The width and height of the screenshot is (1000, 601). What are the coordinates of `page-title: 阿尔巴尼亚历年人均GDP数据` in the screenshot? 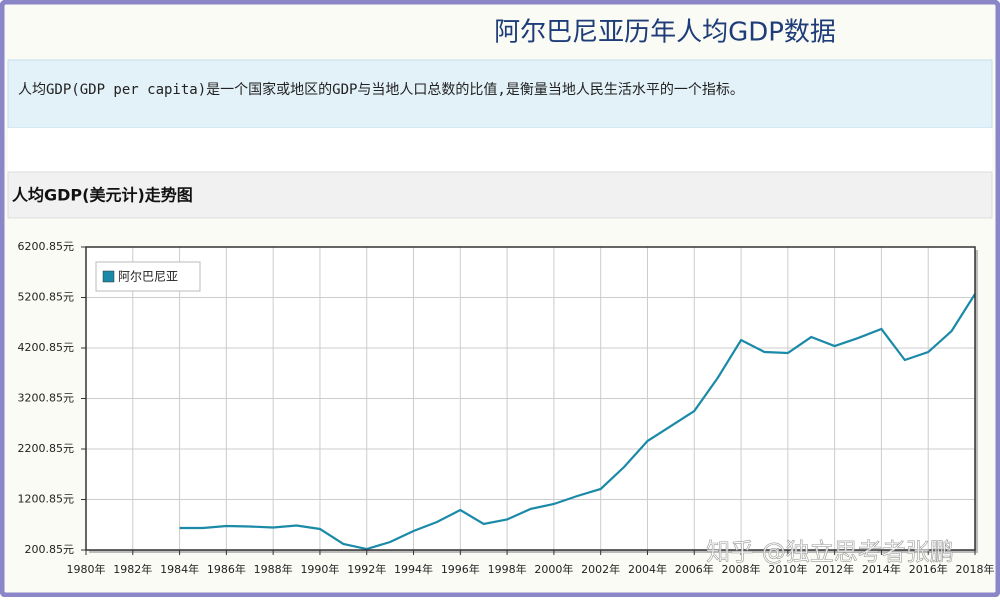 It's located at (665, 33).